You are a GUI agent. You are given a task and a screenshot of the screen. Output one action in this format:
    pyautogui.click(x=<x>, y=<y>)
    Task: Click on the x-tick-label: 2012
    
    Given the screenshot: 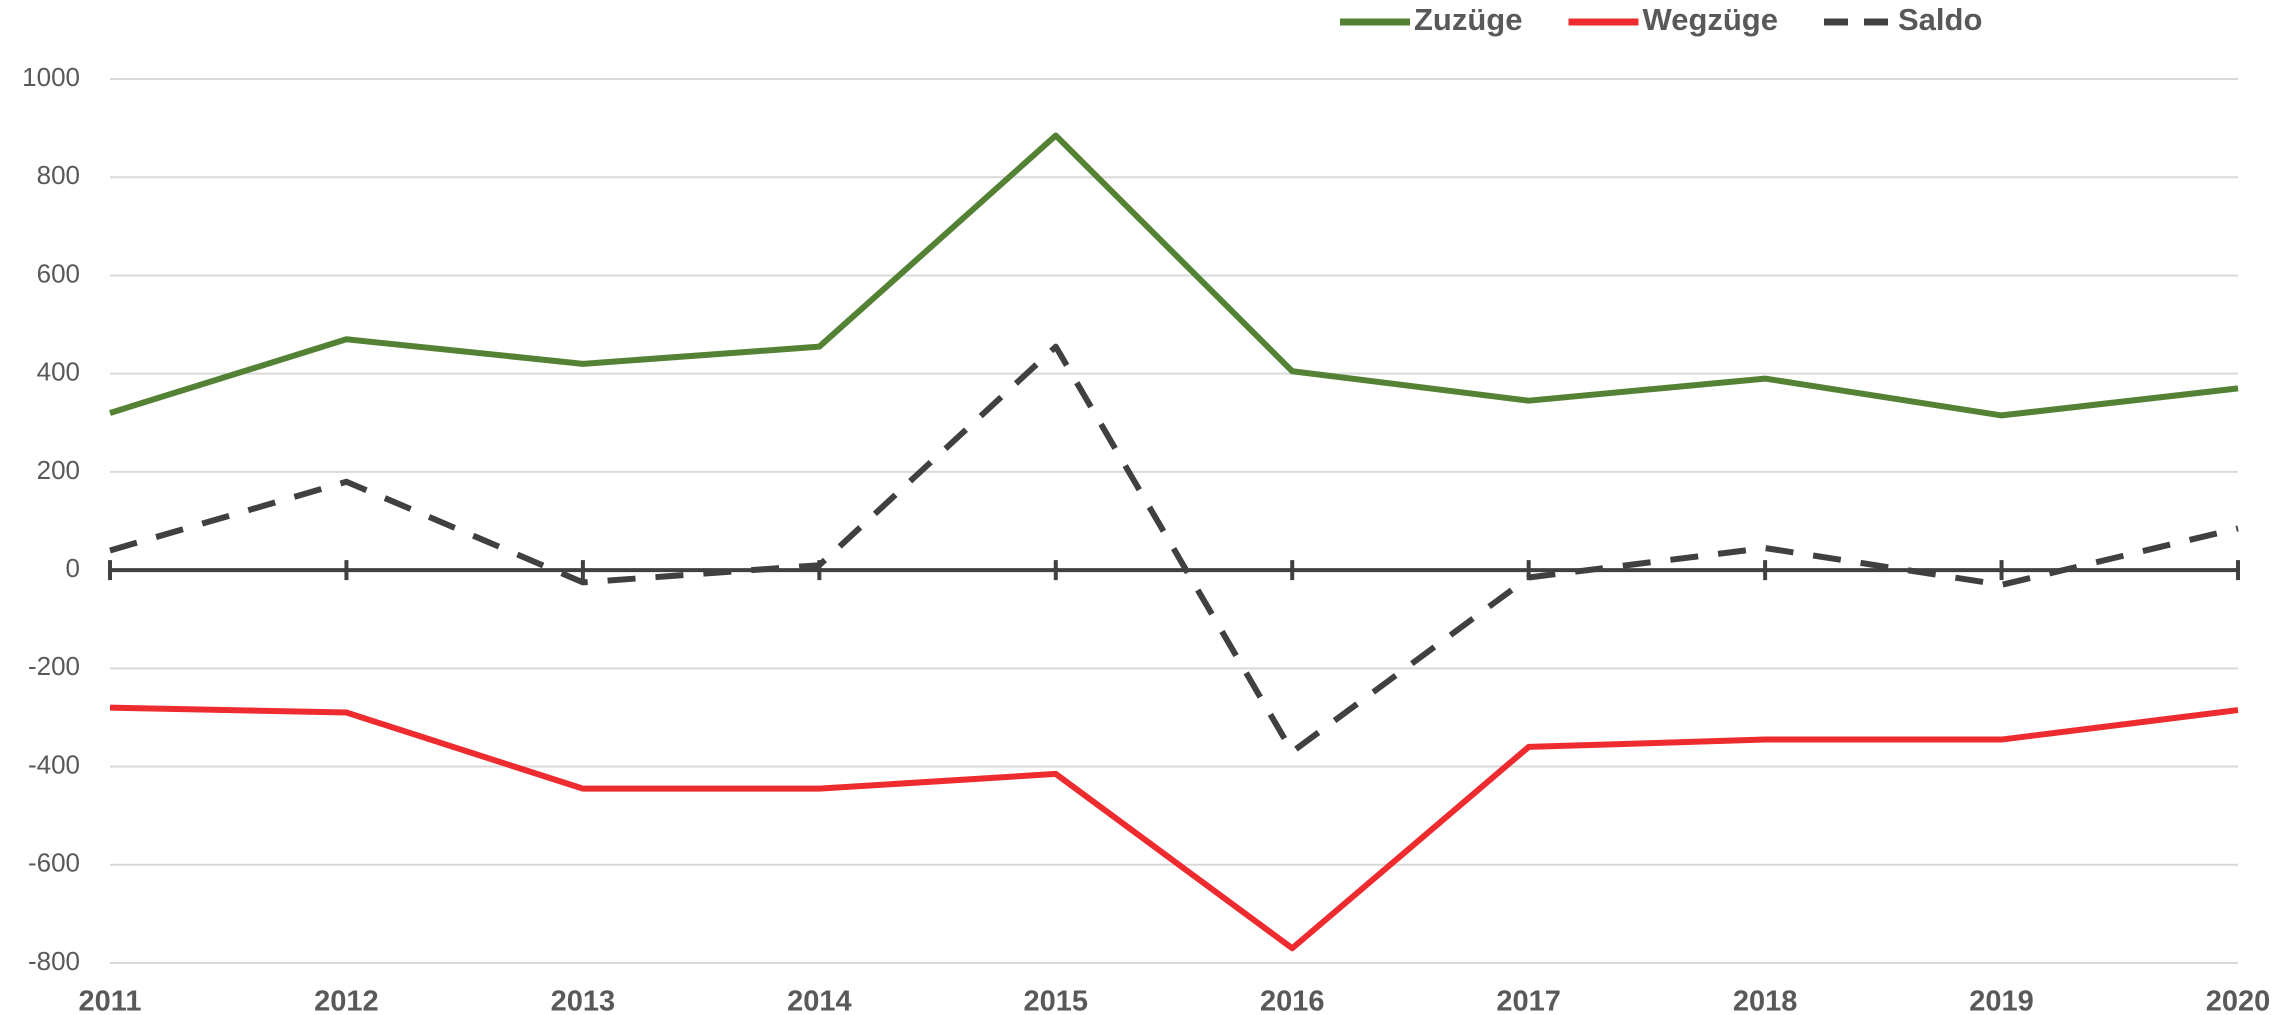 What is the action you would take?
    pyautogui.click(x=346, y=1000)
    